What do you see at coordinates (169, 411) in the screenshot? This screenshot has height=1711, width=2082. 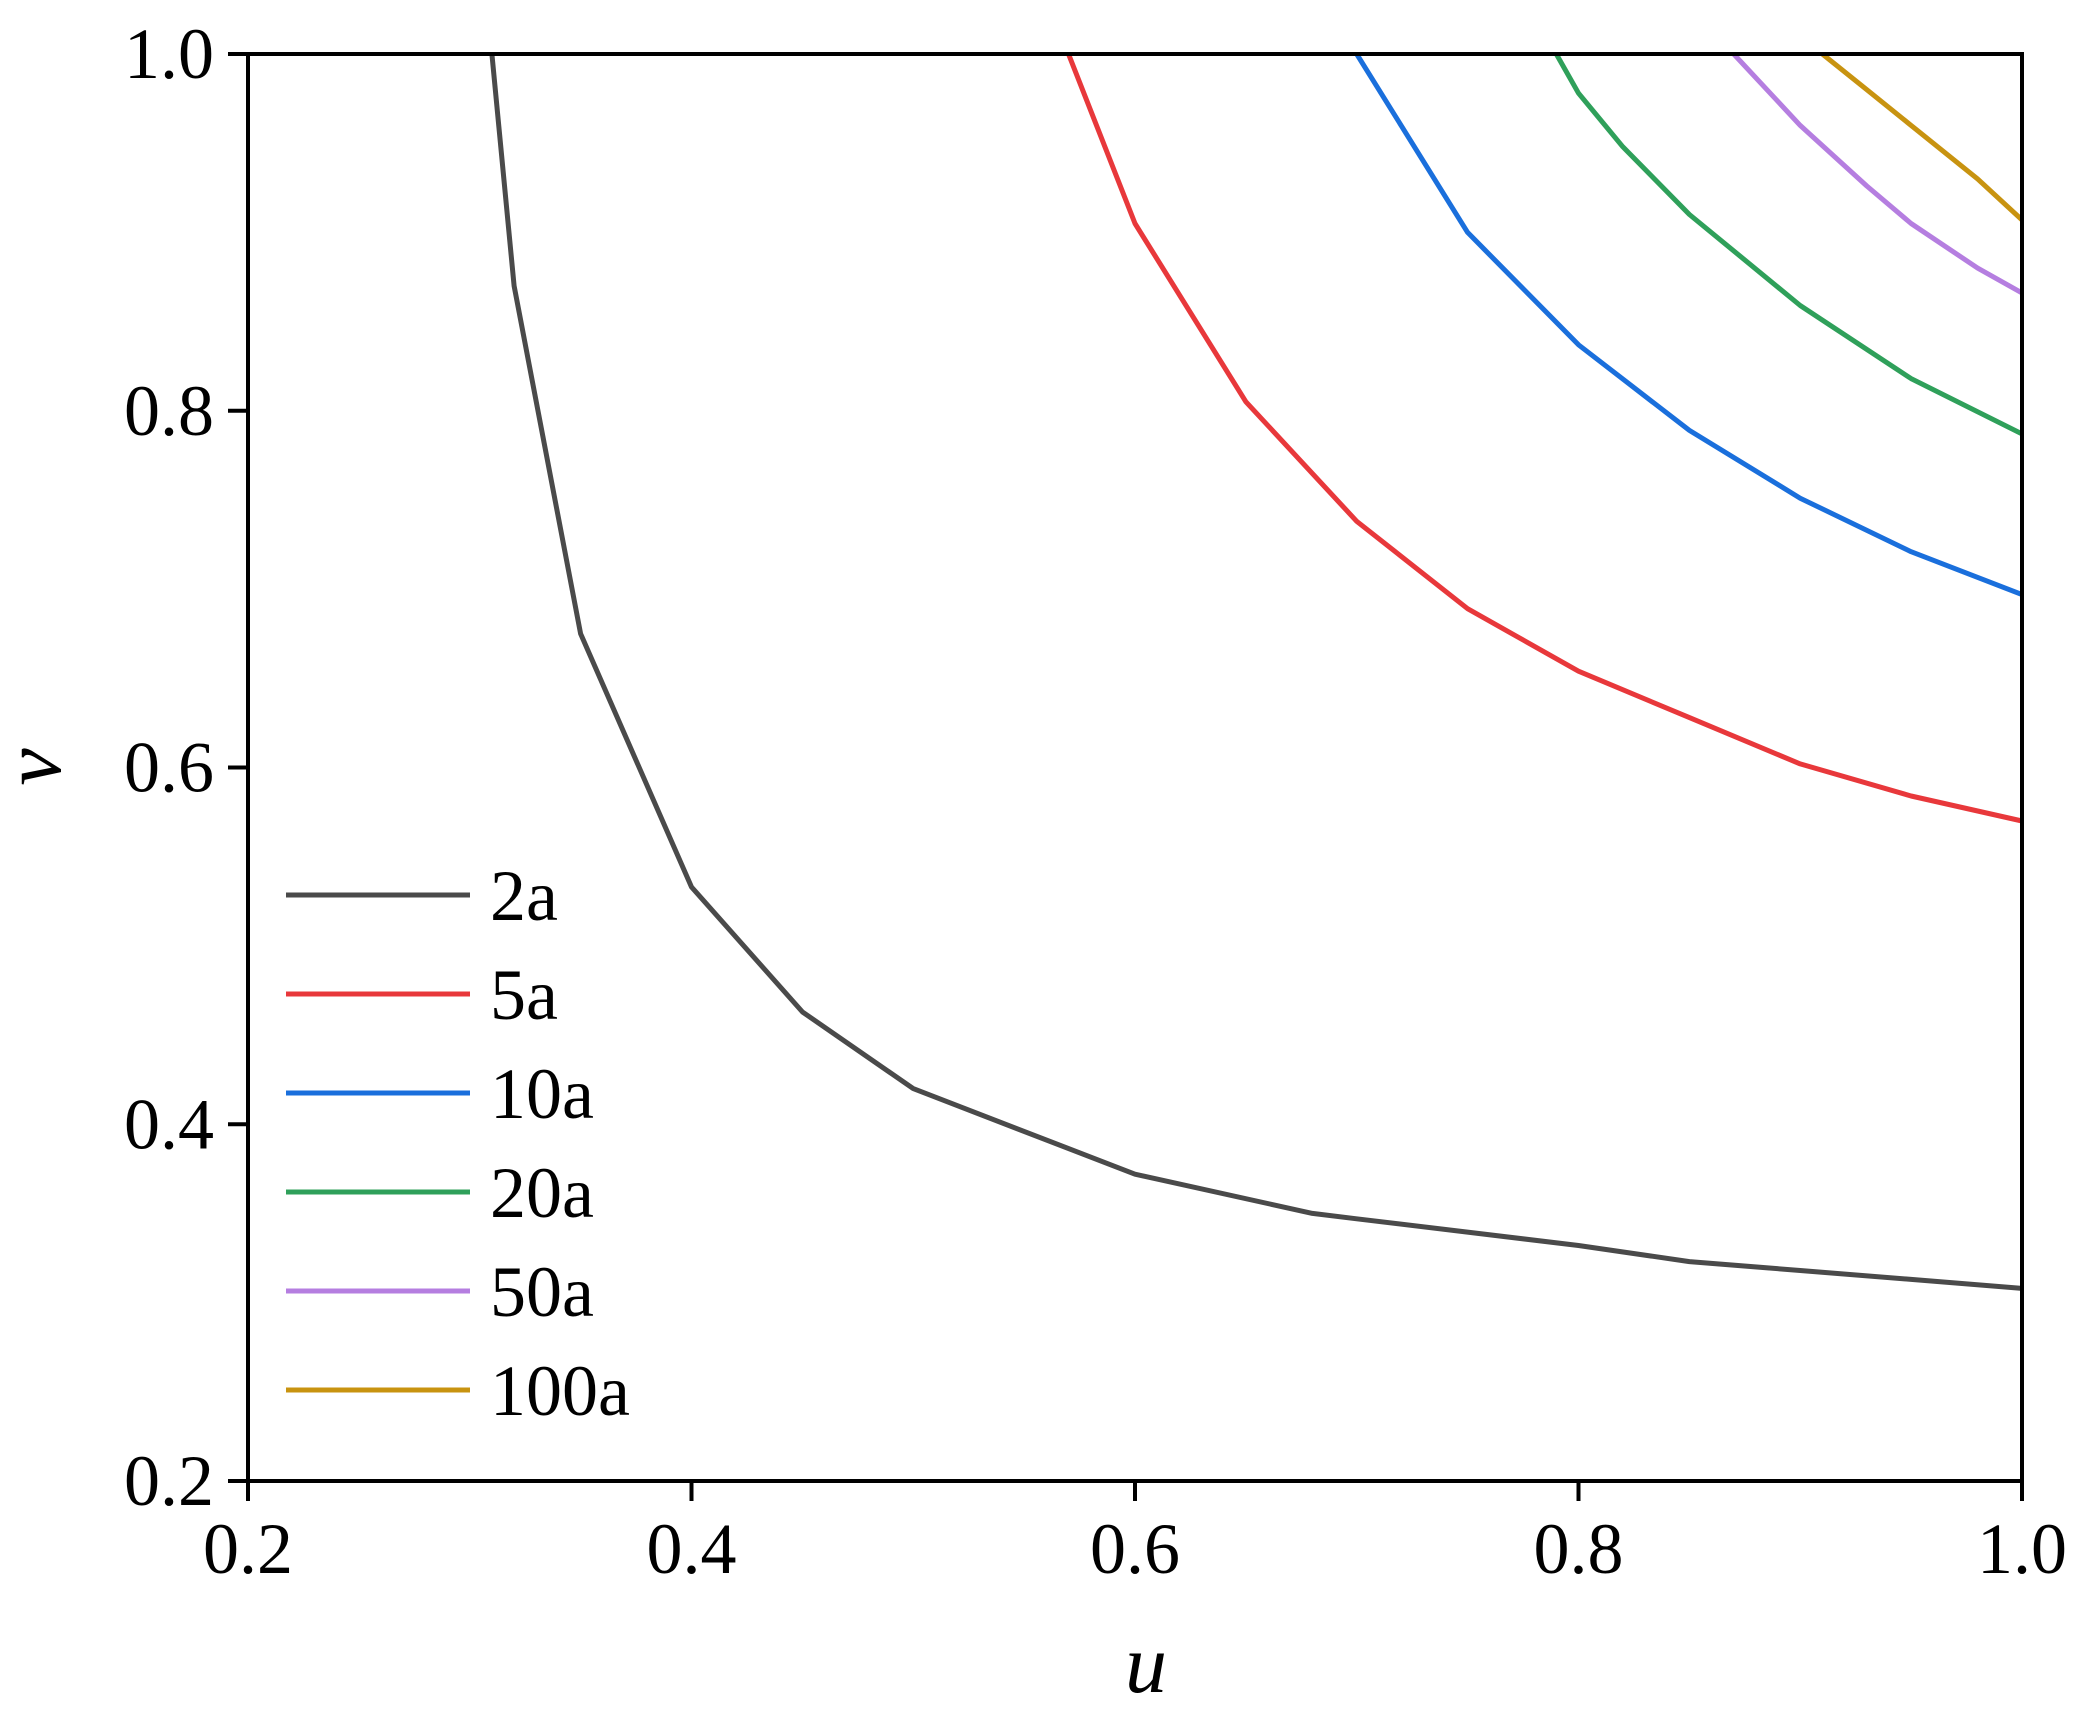 I see `y-tick-label: 0.8` at bounding box center [169, 411].